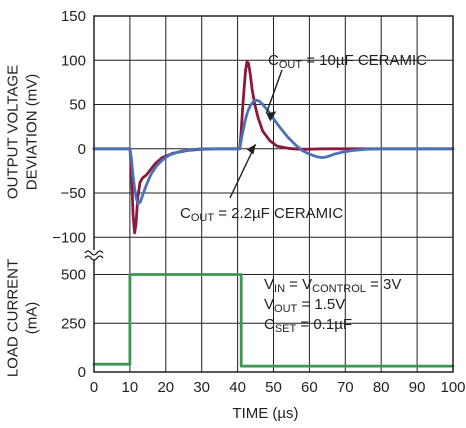  I want to click on voltage-y-axis-label: OUTPUT VOLTAGE DEVIATION (mV), so click(23, 132).